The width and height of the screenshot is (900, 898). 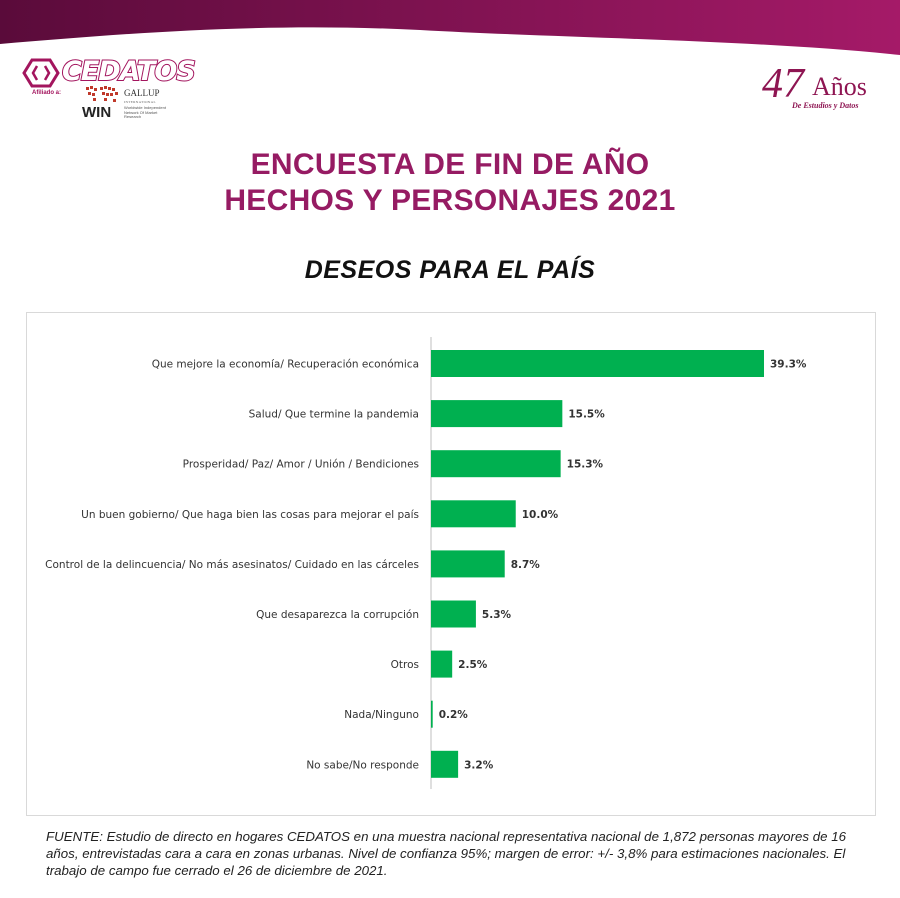 I want to click on category-label-8: No sabe/No responde, so click(x=362, y=765).